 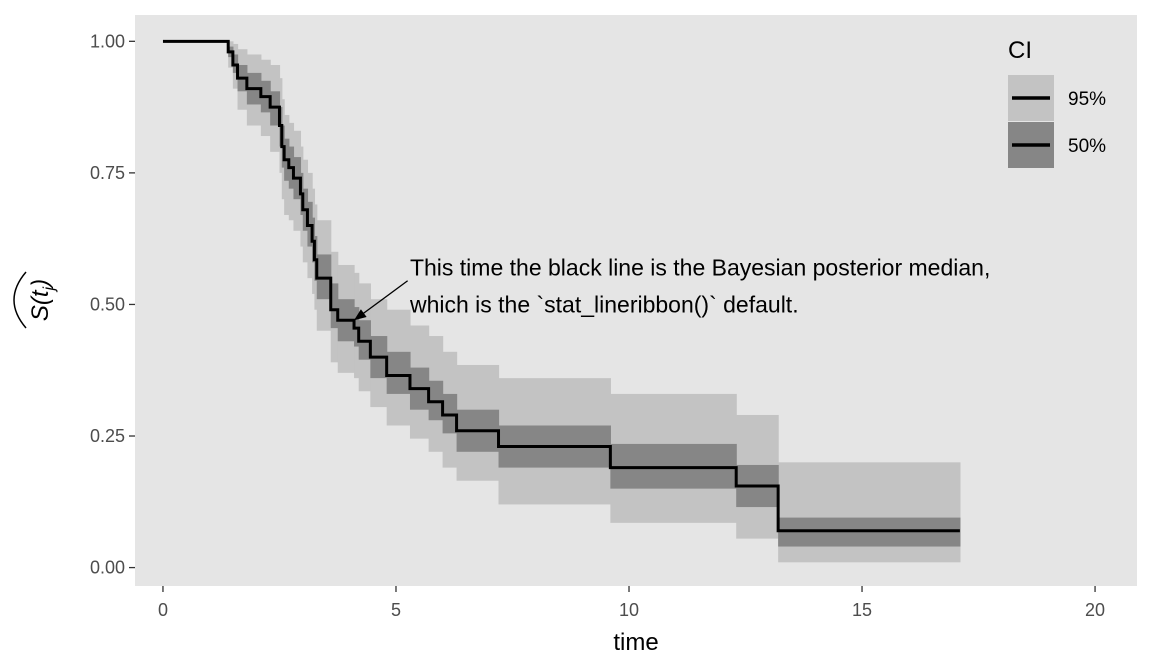 I want to click on y-tick-label: 1.00, so click(x=107, y=41).